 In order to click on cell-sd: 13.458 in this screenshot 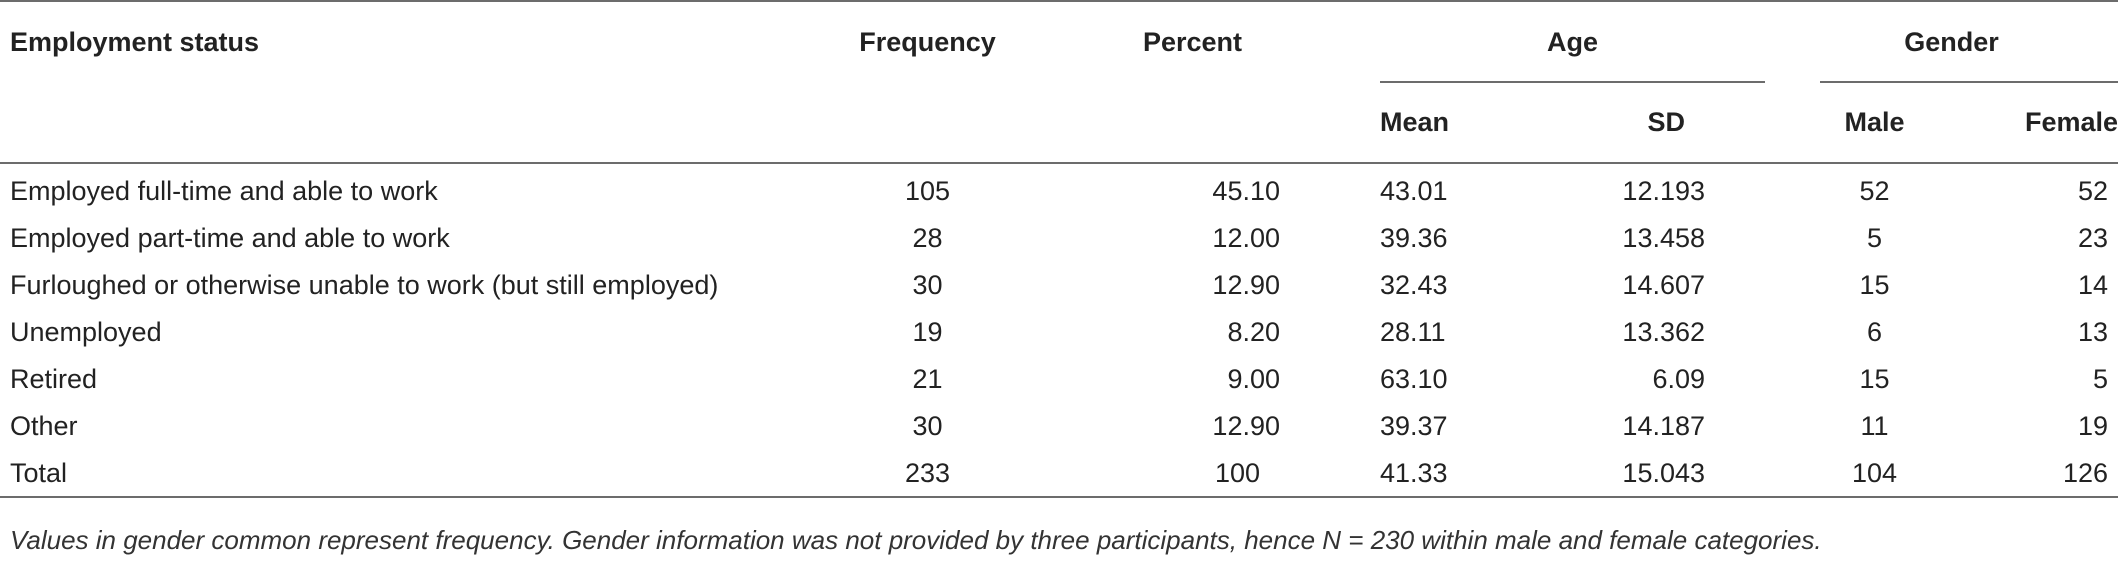, I will do `click(1664, 238)`.